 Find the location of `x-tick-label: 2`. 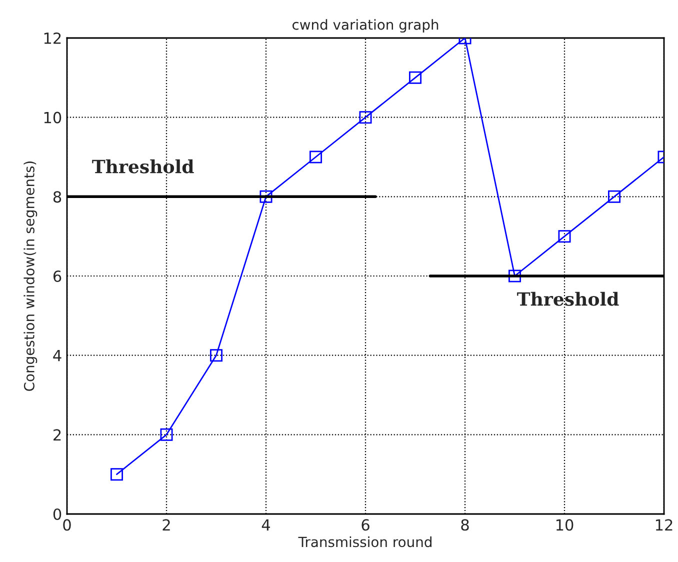

x-tick-label: 2 is located at coordinates (166, 524).